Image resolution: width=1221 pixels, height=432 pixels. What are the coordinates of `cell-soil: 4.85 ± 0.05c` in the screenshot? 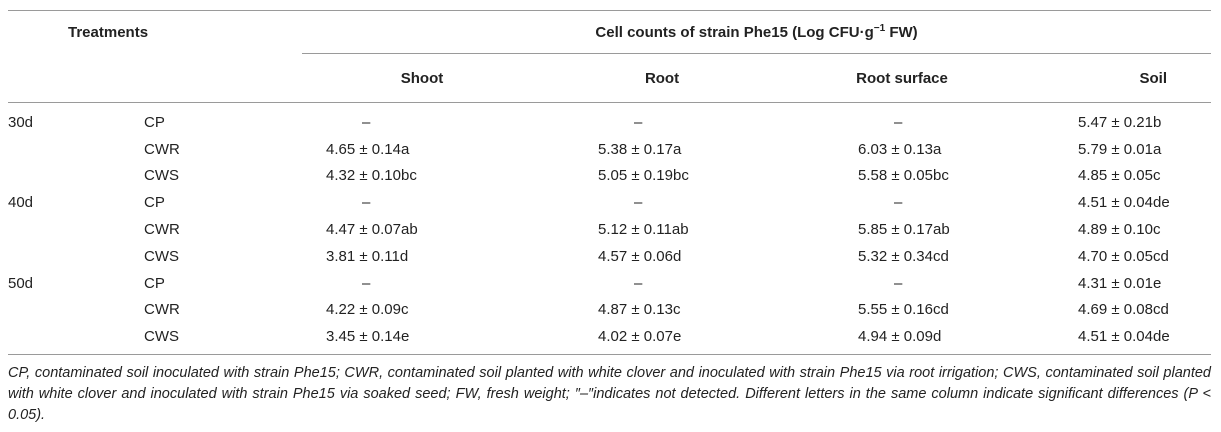 It's located at (1119, 176).